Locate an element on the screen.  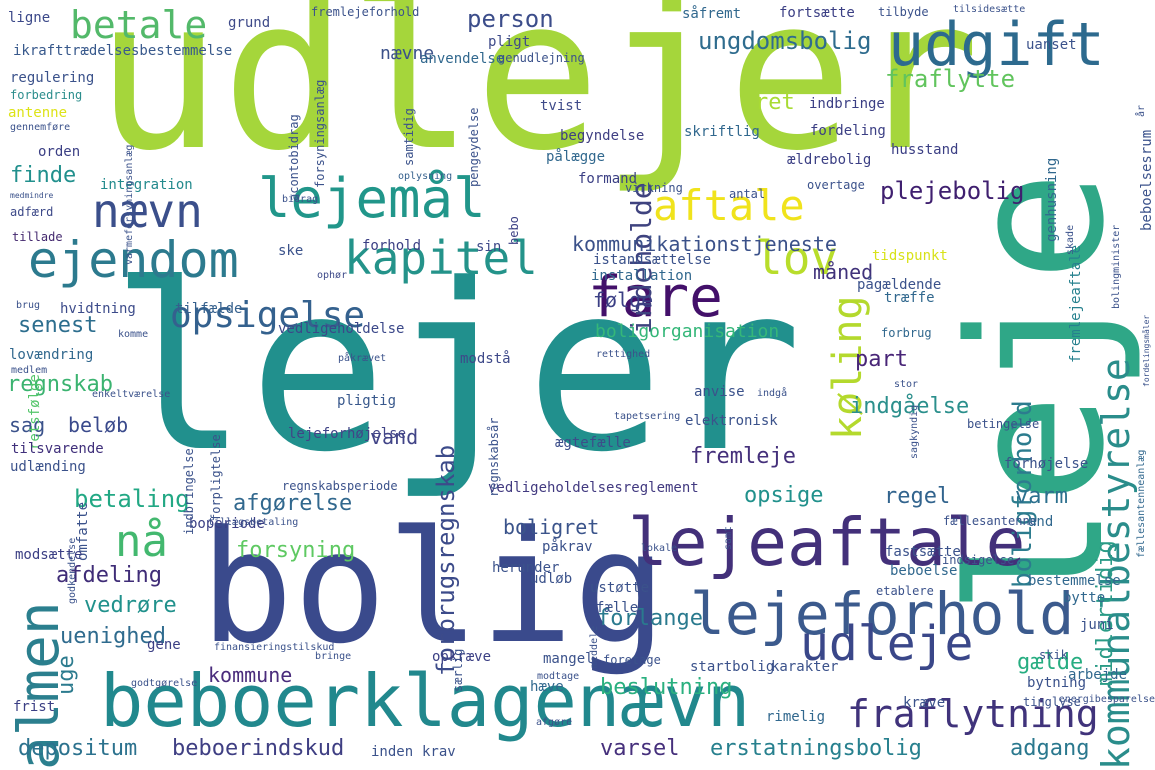
cloud-word: varsel is located at coordinates (639, 749).